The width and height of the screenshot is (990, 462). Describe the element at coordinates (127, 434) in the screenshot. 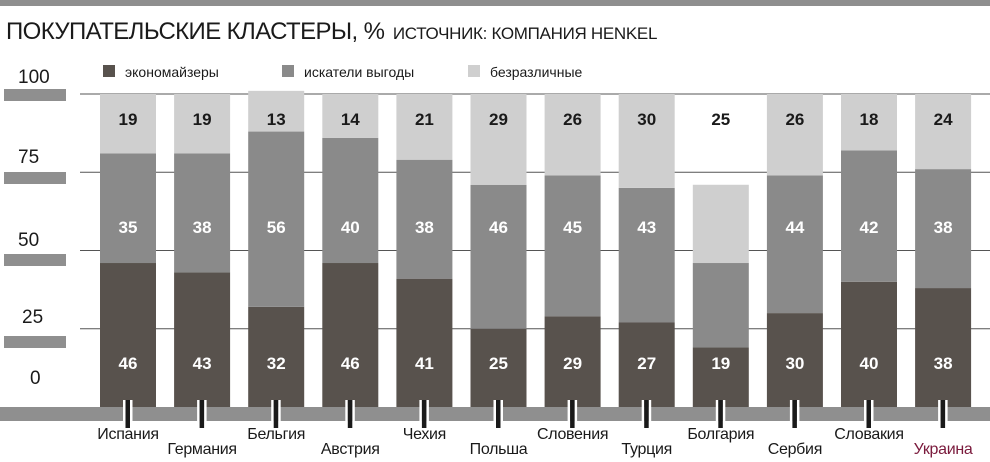

I see `category-label: Испания` at that location.